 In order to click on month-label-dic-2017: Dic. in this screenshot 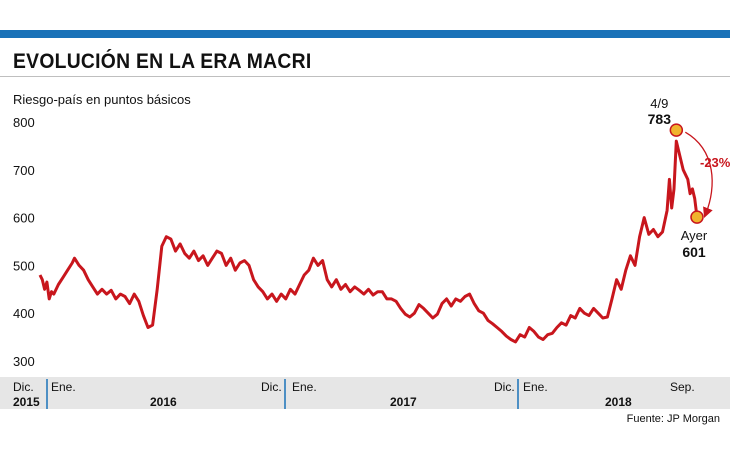, I will do `click(504, 387)`.